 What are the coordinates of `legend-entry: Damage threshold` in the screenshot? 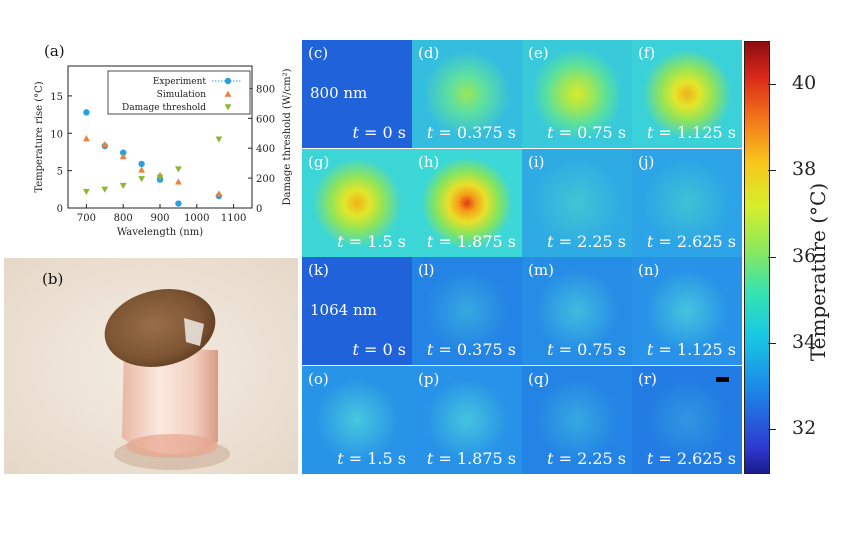 It's located at (164, 108).